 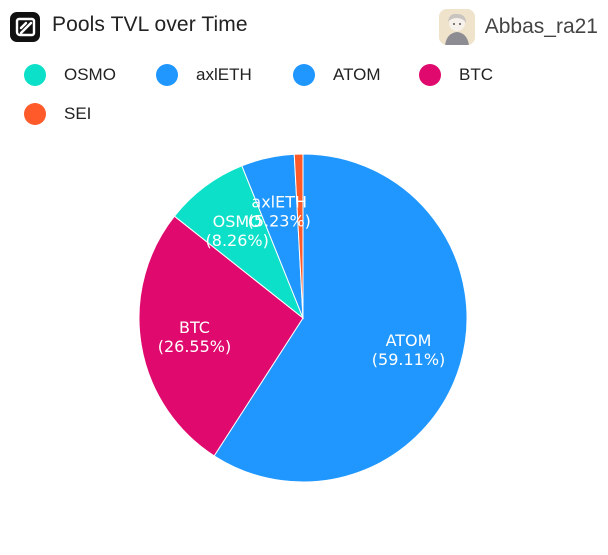 What do you see at coordinates (90, 74) in the screenshot?
I see `legend-label: OSMO` at bounding box center [90, 74].